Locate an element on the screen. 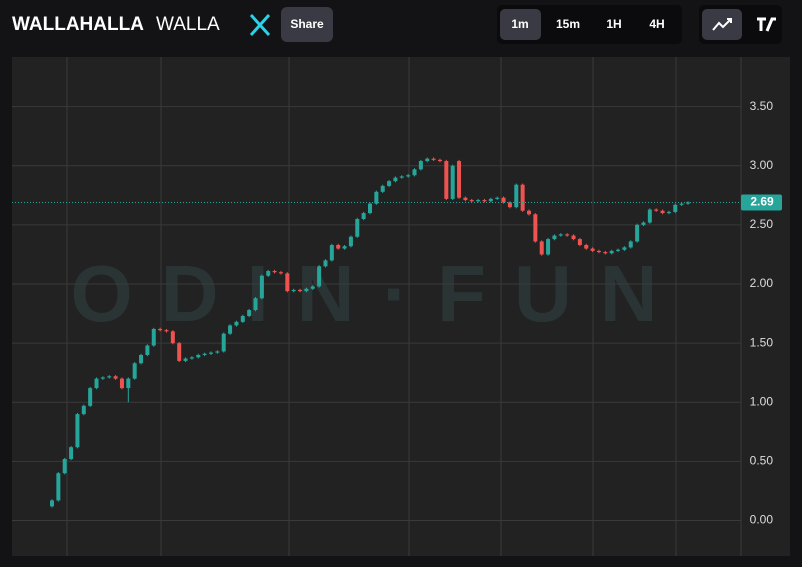  token-ticker: WALLA is located at coordinates (188, 24).